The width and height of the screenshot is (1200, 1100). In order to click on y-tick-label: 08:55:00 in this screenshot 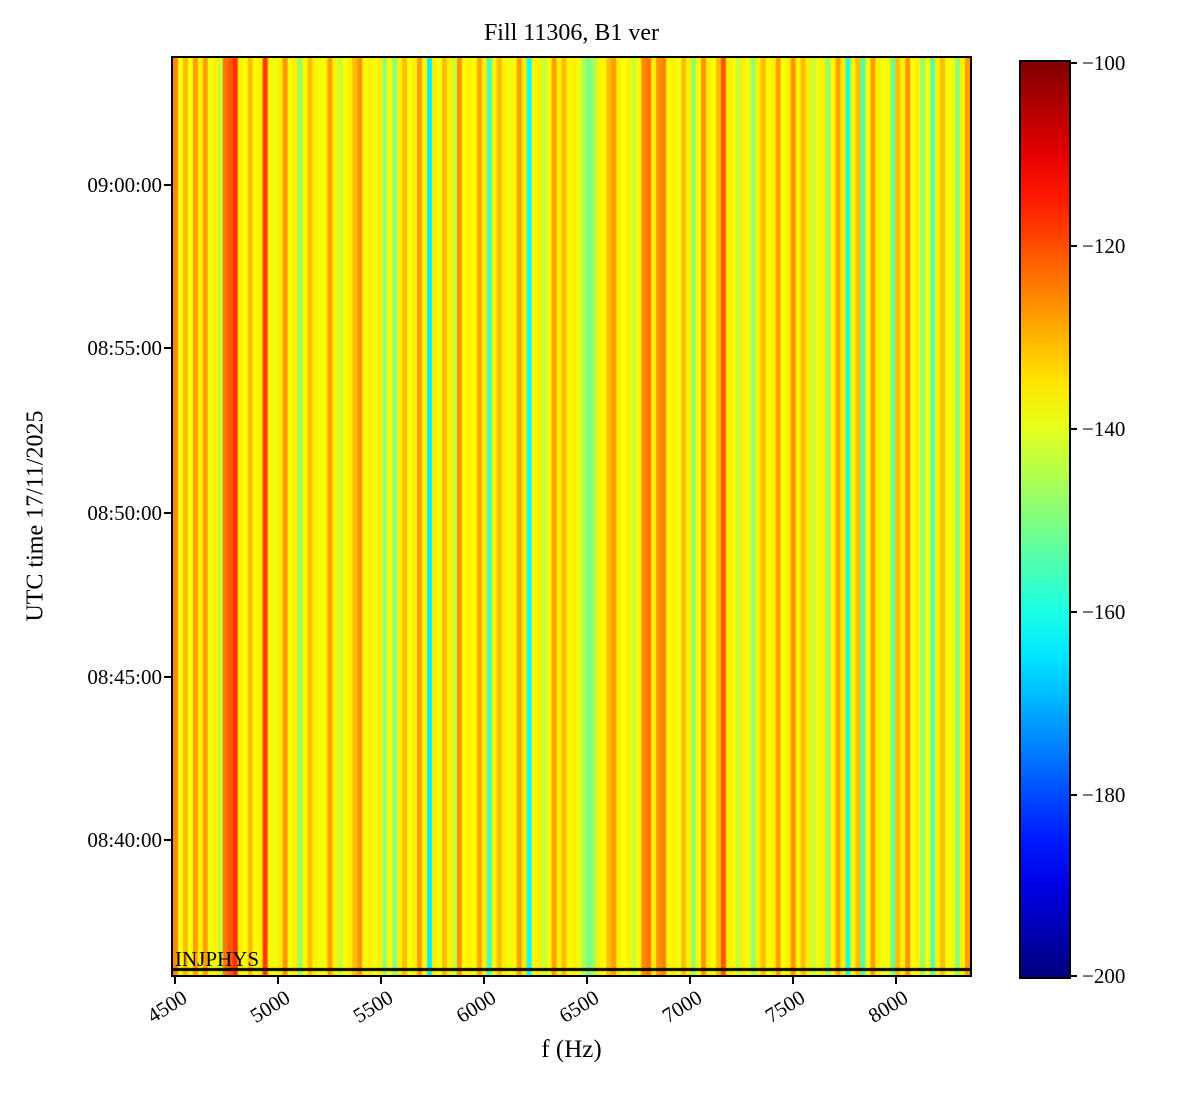, I will do `click(124, 348)`.